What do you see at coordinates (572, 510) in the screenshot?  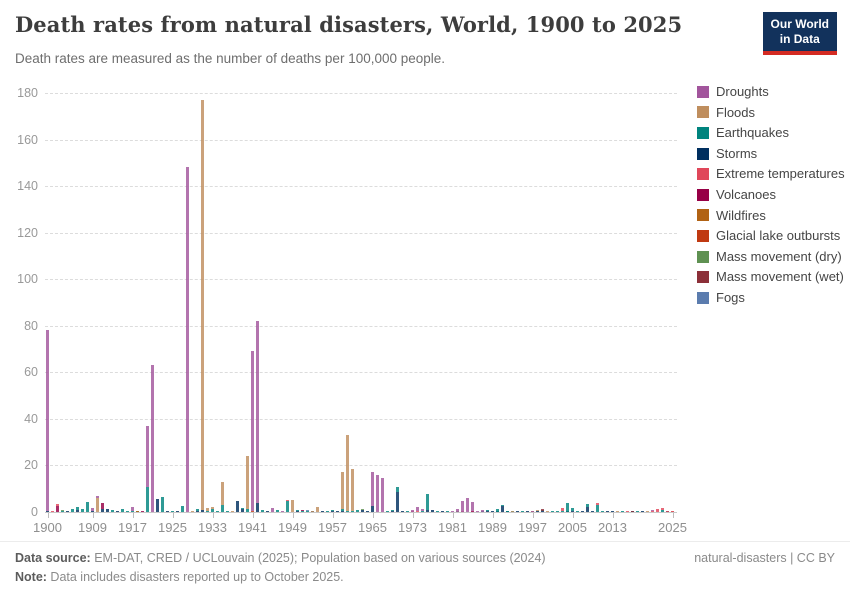 I see `bar-segment-earthquakes-2005` at bounding box center [572, 510].